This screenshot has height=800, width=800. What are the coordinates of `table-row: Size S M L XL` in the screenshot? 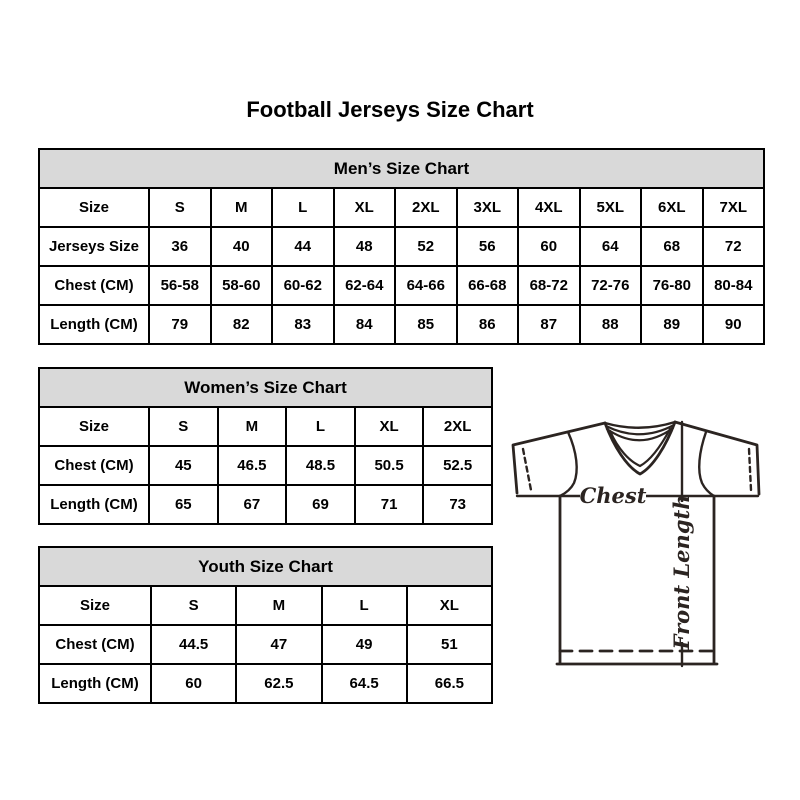 It's located at (266, 605).